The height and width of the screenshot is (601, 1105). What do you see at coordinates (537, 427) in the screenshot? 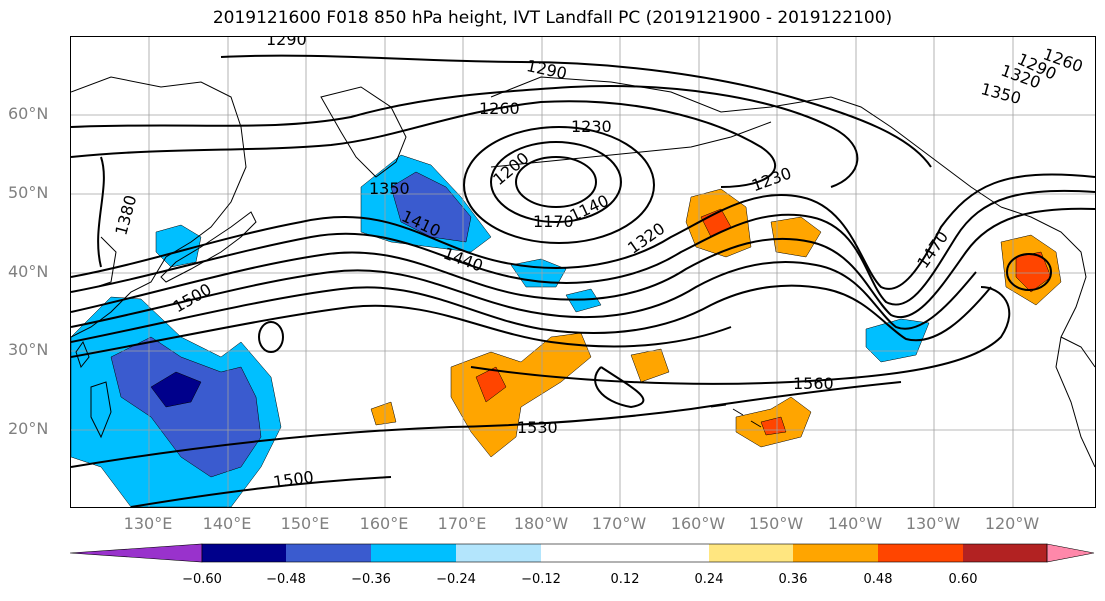
I see `contour-label: 1530` at bounding box center [537, 427].